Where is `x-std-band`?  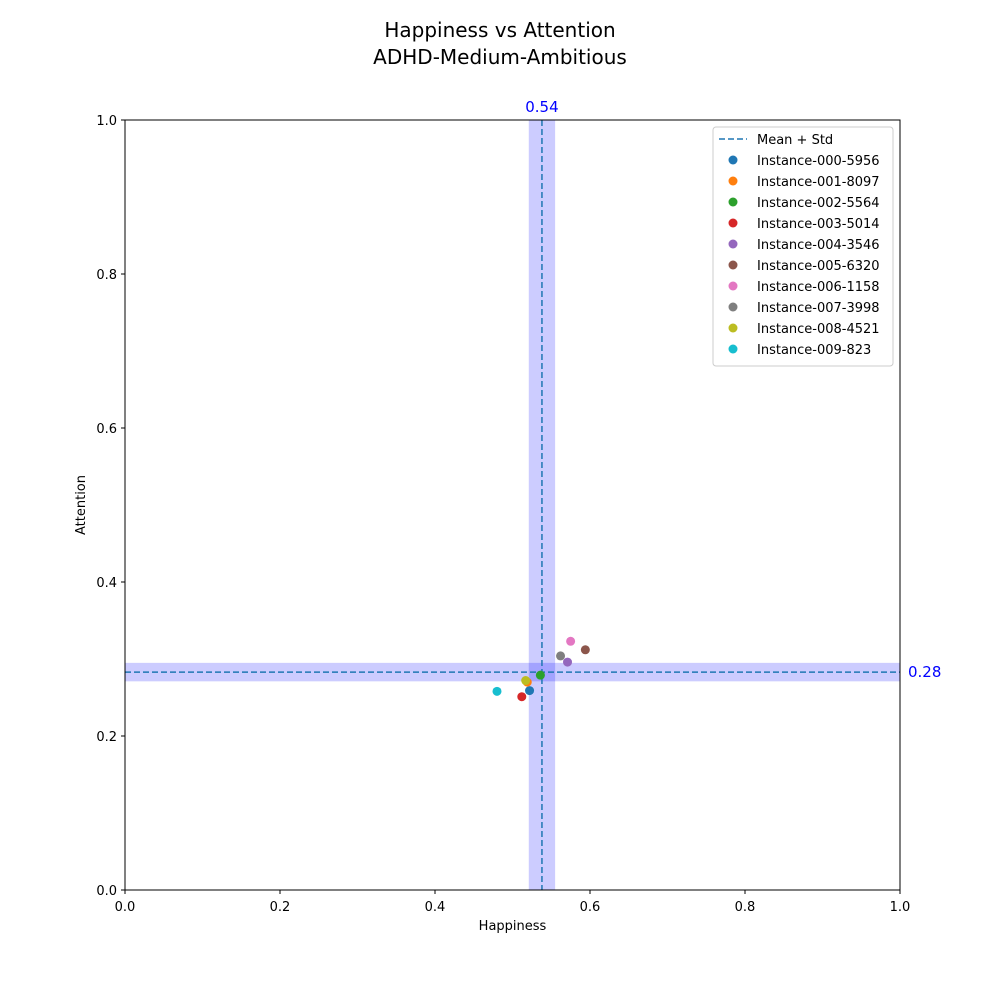
x-std-band is located at coordinates (542, 505).